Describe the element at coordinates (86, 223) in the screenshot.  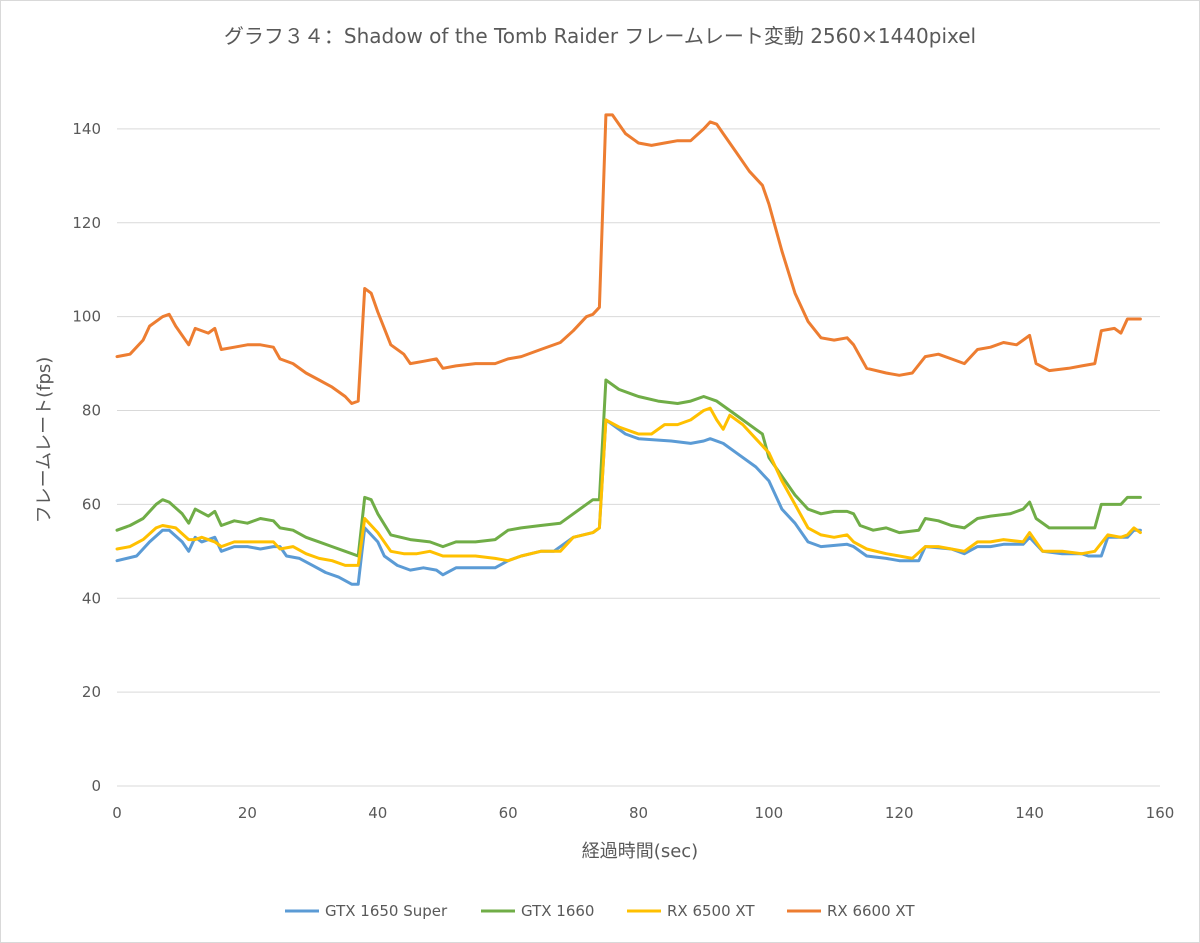
I see `y-tick-label: 120` at that location.